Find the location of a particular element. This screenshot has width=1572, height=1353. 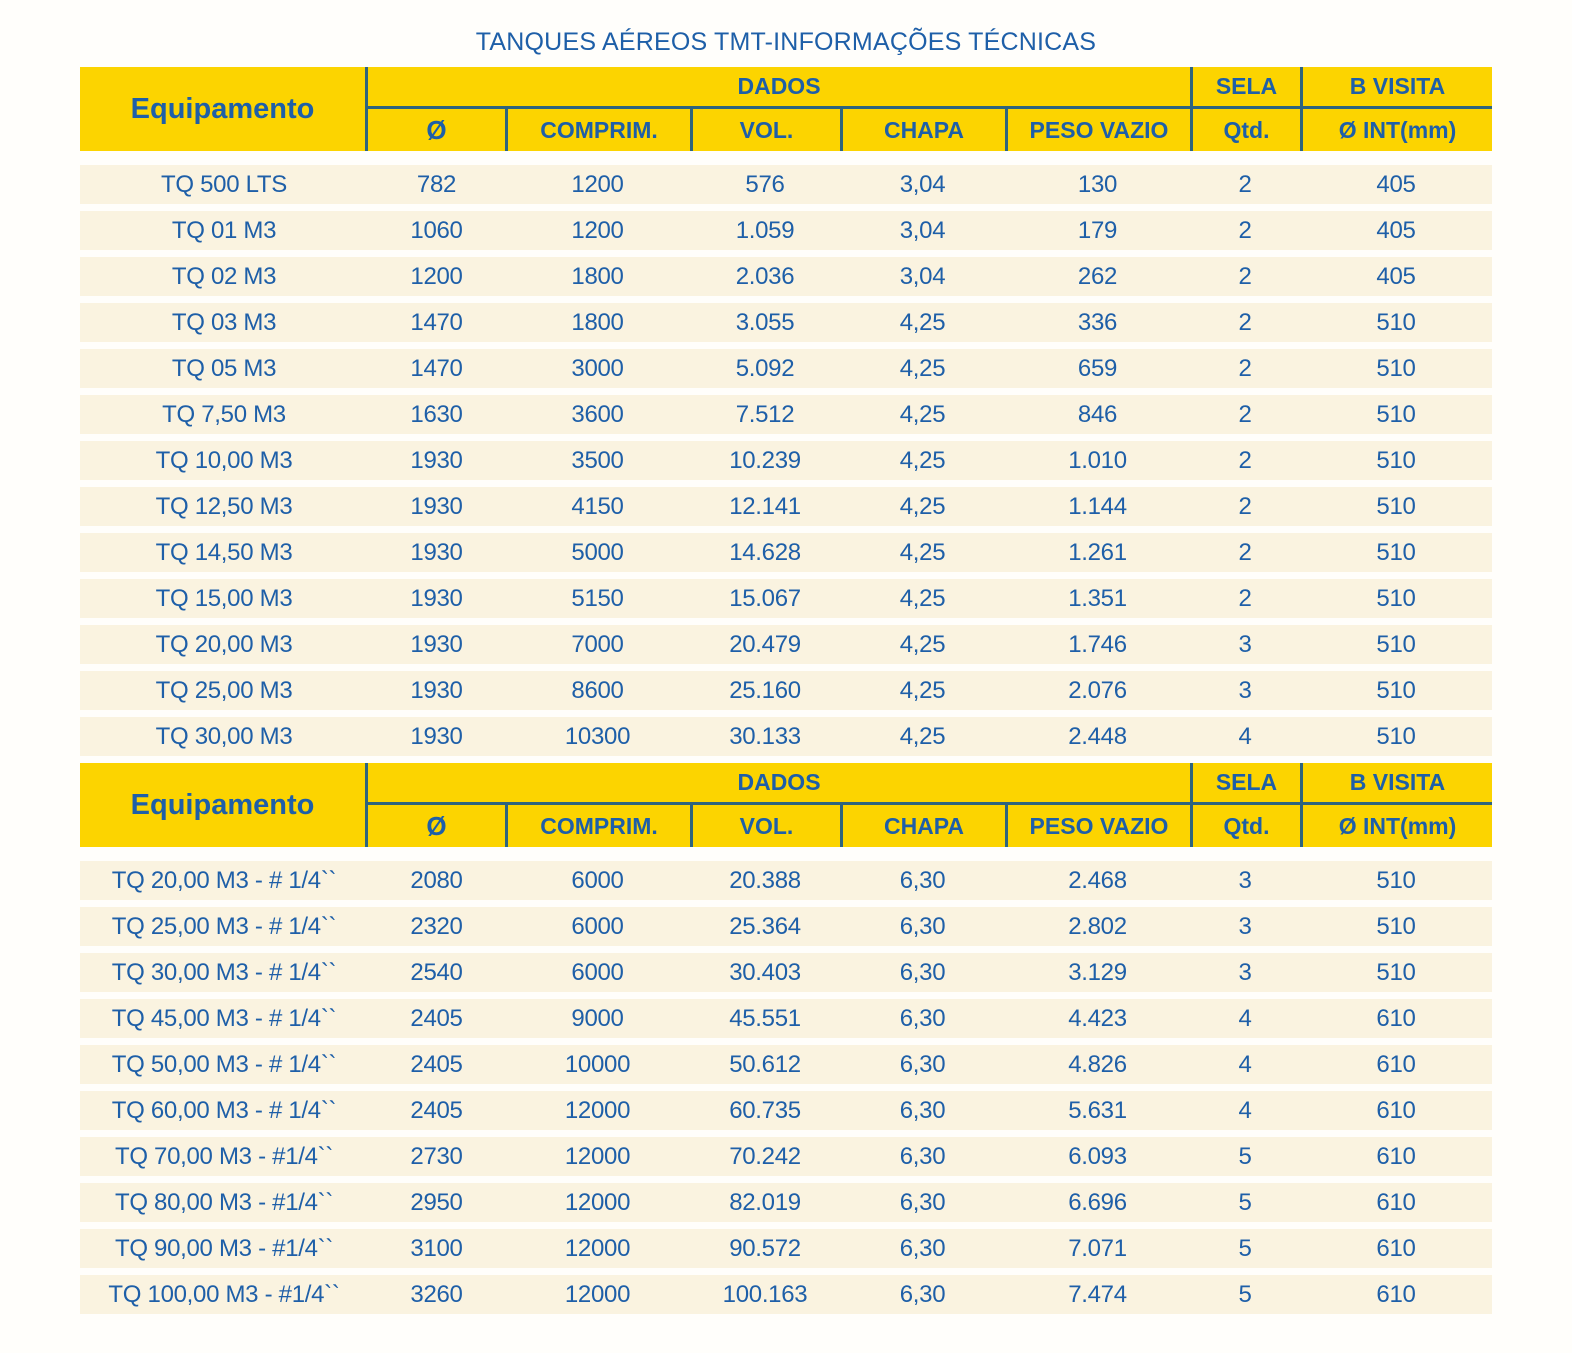

value-cell: 1470 is located at coordinates (436, 368).